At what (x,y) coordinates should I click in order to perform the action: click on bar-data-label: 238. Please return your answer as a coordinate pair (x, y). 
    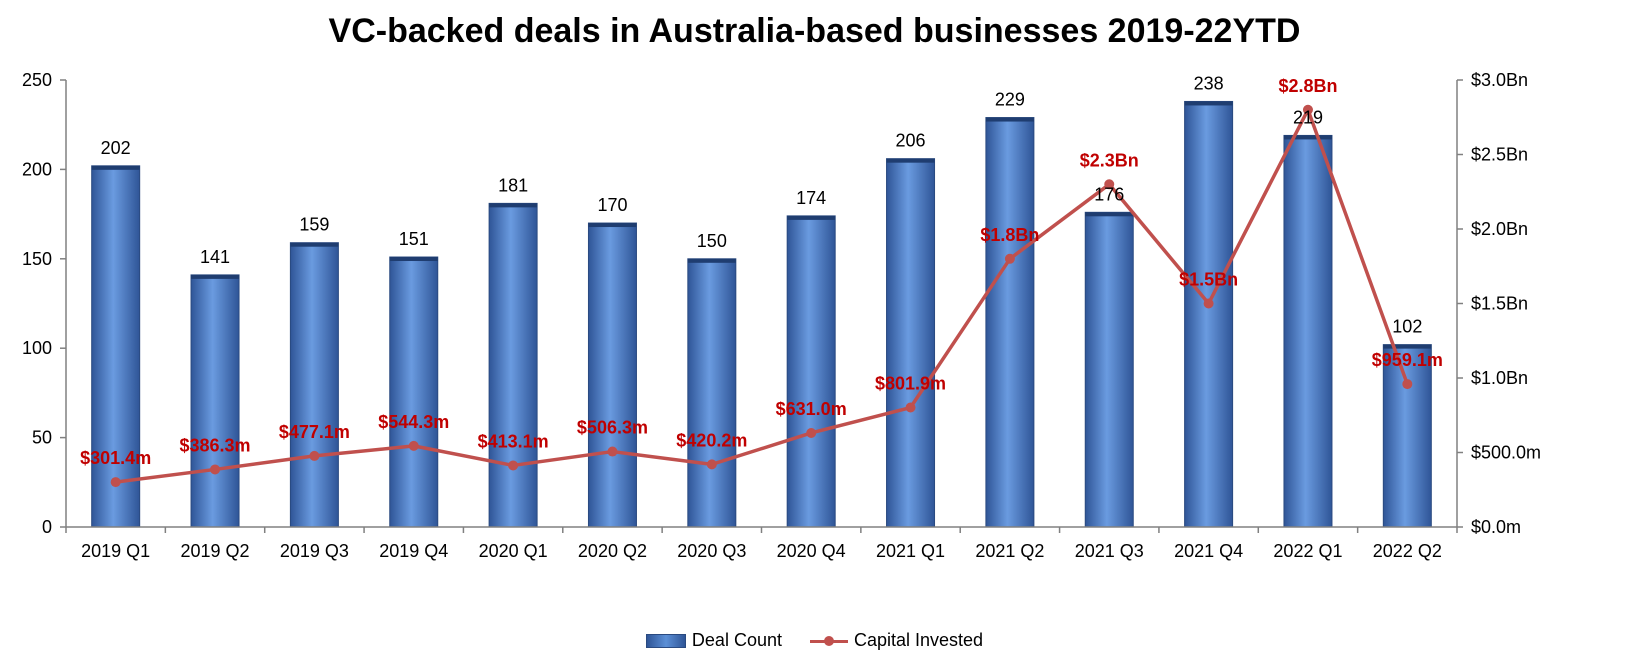
    Looking at the image, I should click on (1209, 83).